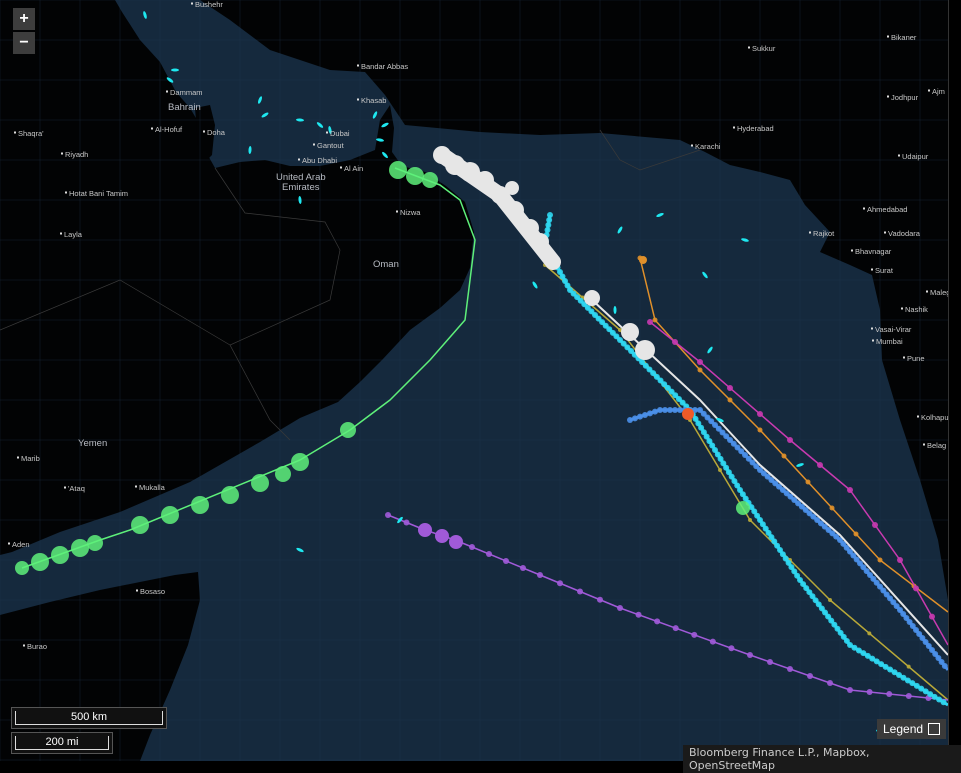 The width and height of the screenshot is (961, 773). What do you see at coordinates (903, 729) in the screenshot?
I see `legend-label: Legend` at bounding box center [903, 729].